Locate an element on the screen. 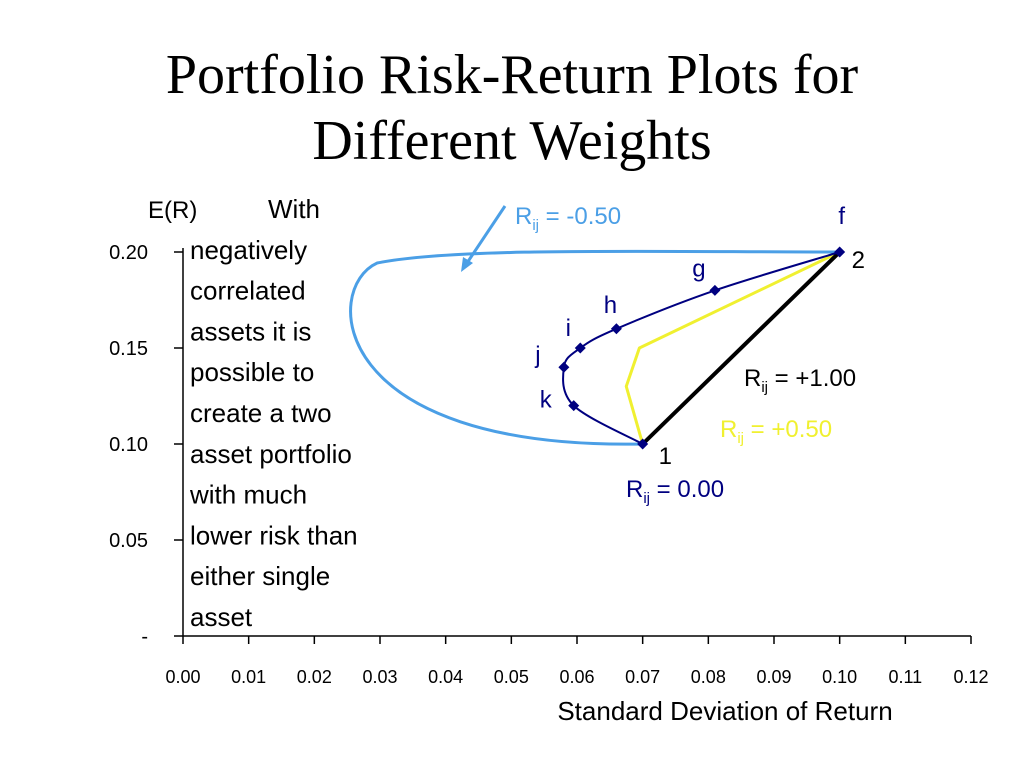 This screenshot has height=768, width=1024. annotation-line: With is located at coordinates (294, 209).